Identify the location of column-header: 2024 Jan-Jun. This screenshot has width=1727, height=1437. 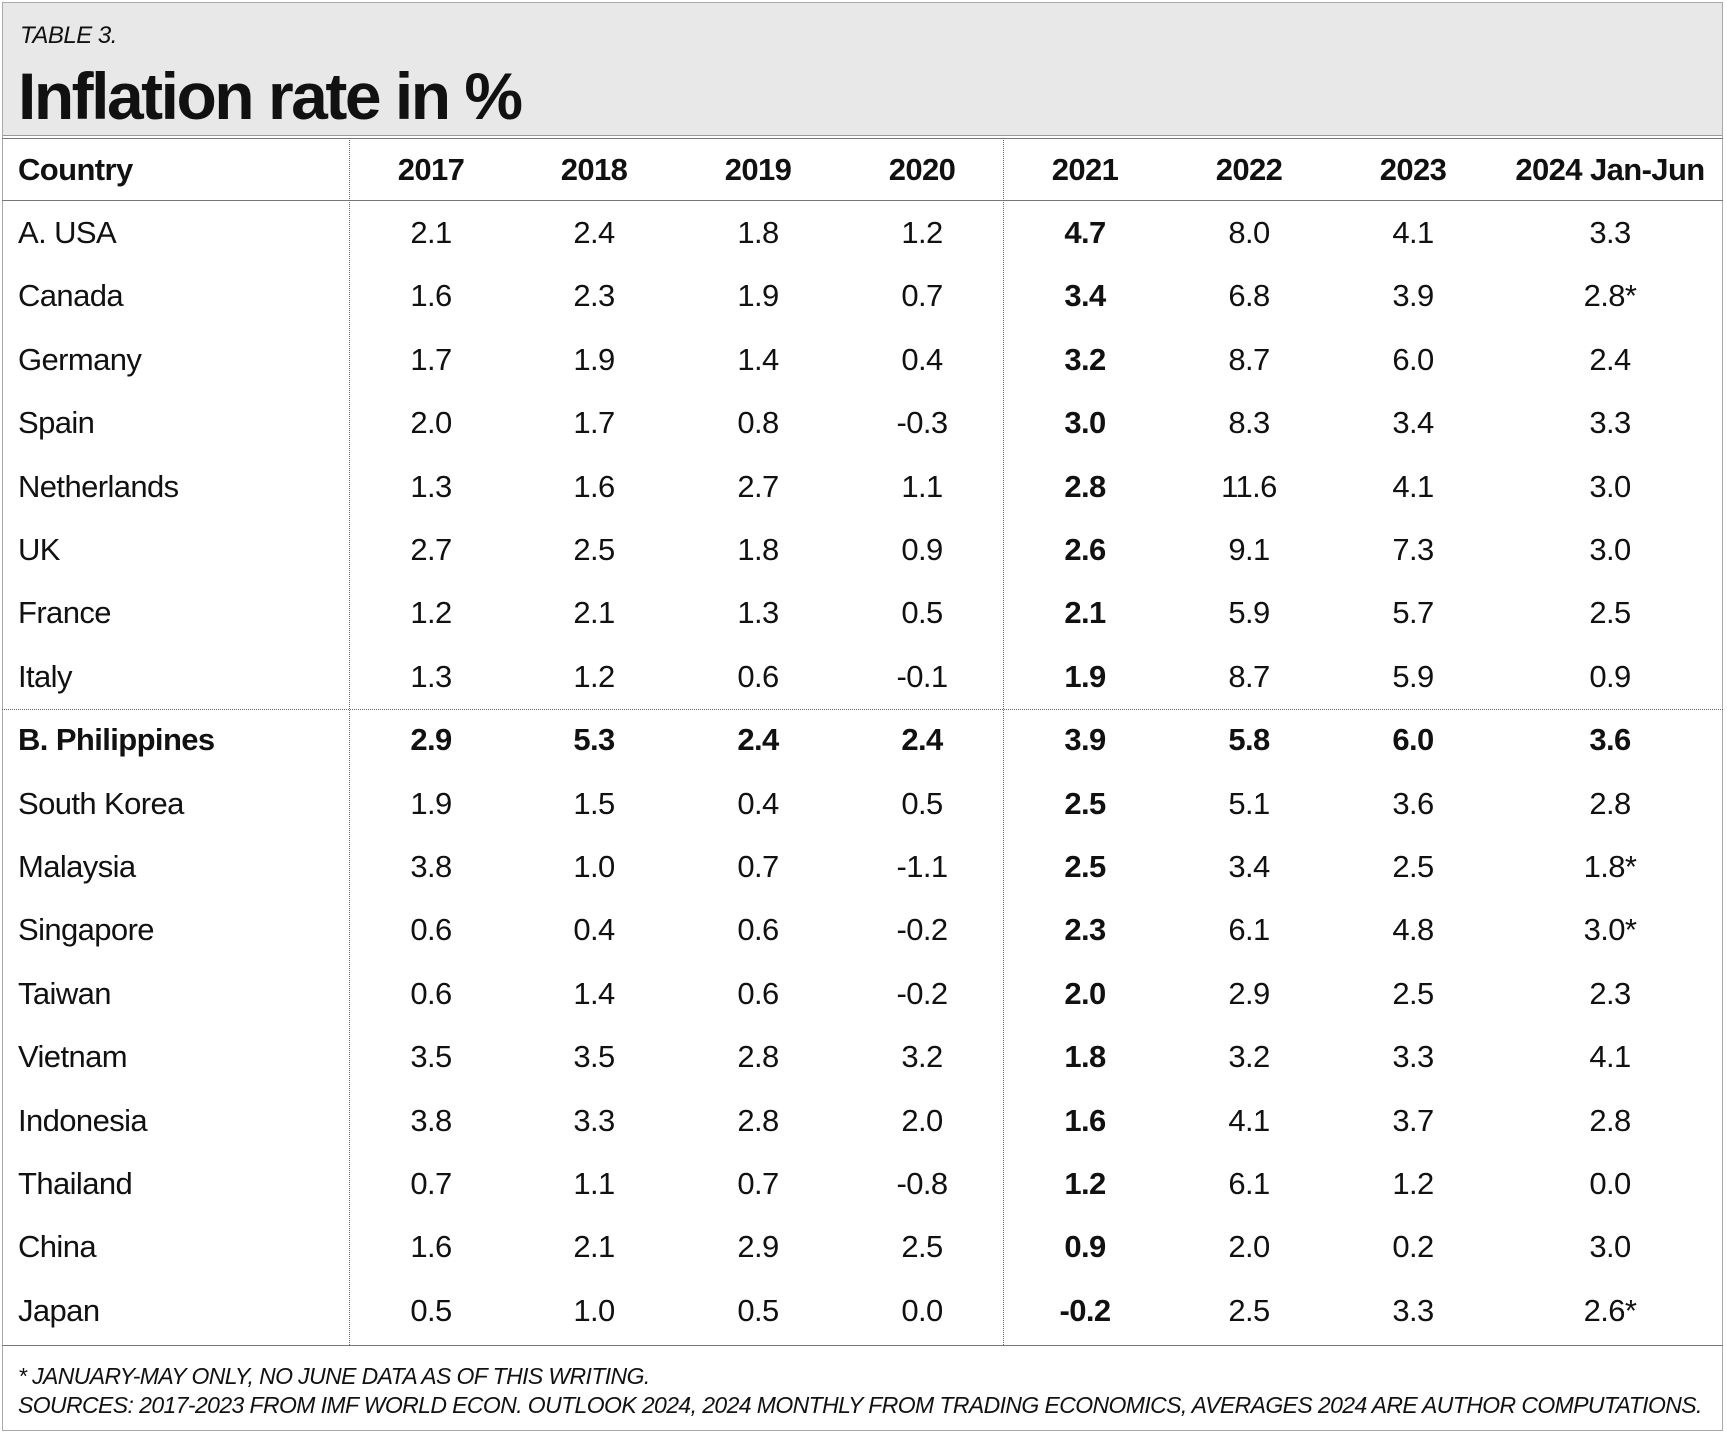
(1610, 169).